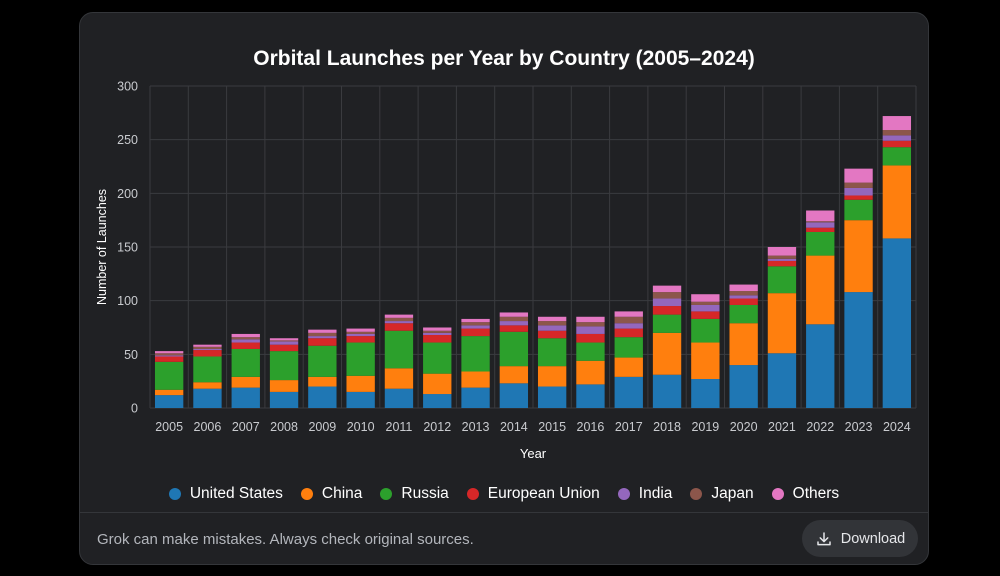  I want to click on legend-label: China, so click(342, 493).